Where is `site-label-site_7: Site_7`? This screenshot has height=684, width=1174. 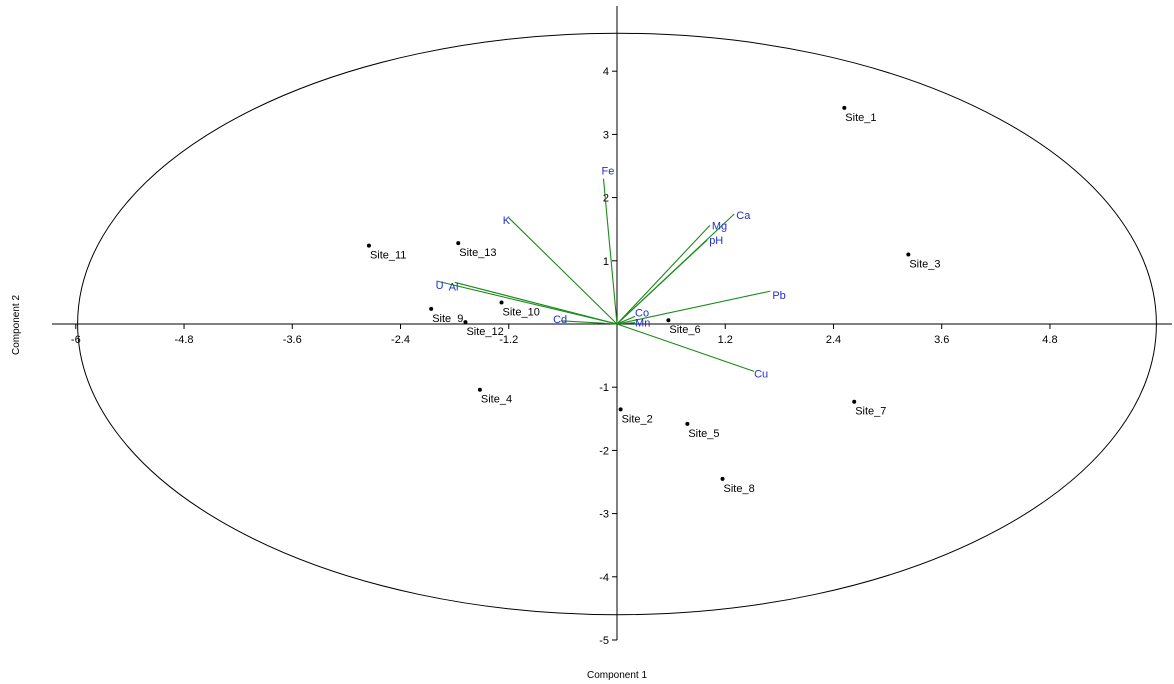 site-label-site_7: Site_7 is located at coordinates (870, 412).